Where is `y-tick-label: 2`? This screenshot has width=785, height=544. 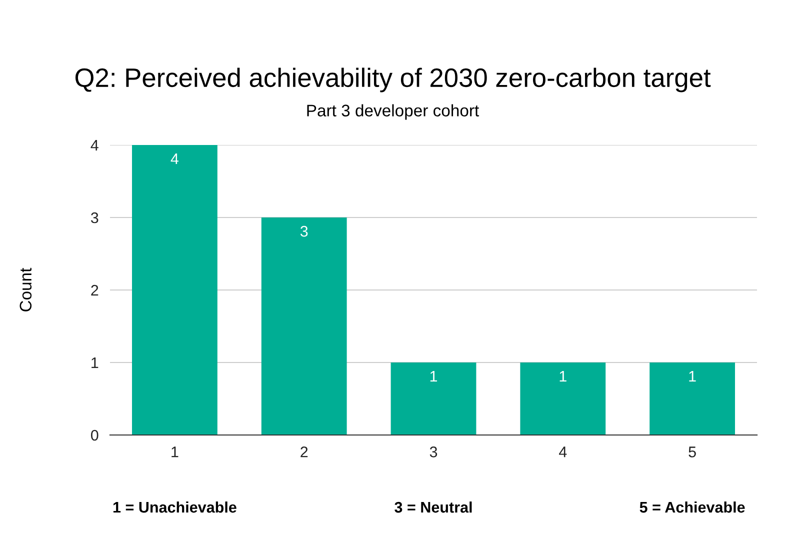 y-tick-label: 2 is located at coordinates (94, 290).